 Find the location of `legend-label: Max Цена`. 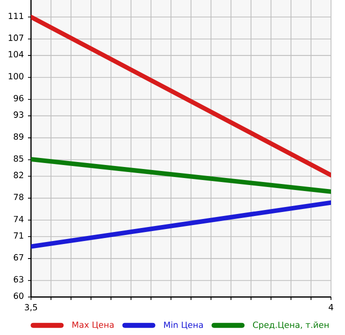

legend-label: Max Цена is located at coordinates (93, 326).